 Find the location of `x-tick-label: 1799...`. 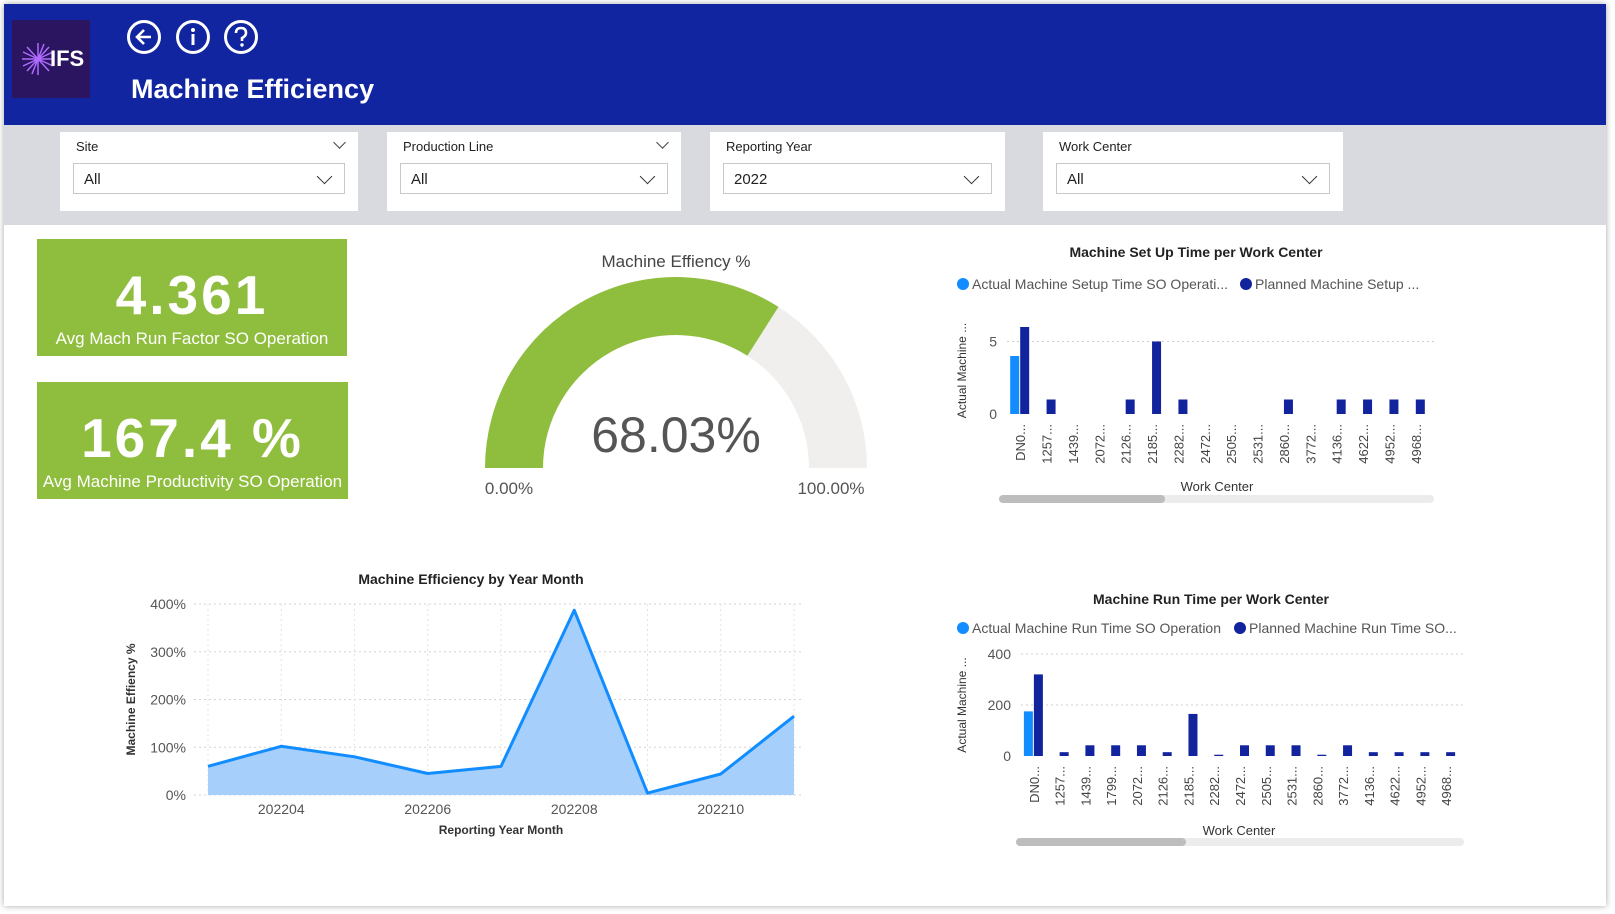

x-tick-label: 1799... is located at coordinates (1111, 786).